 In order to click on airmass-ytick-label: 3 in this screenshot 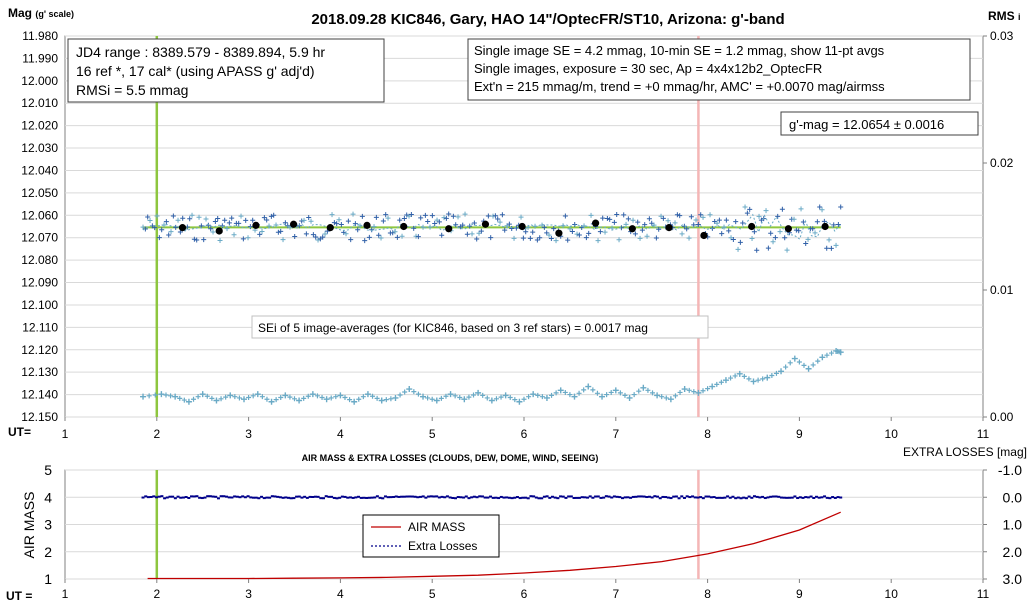, I will do `click(48, 525)`.